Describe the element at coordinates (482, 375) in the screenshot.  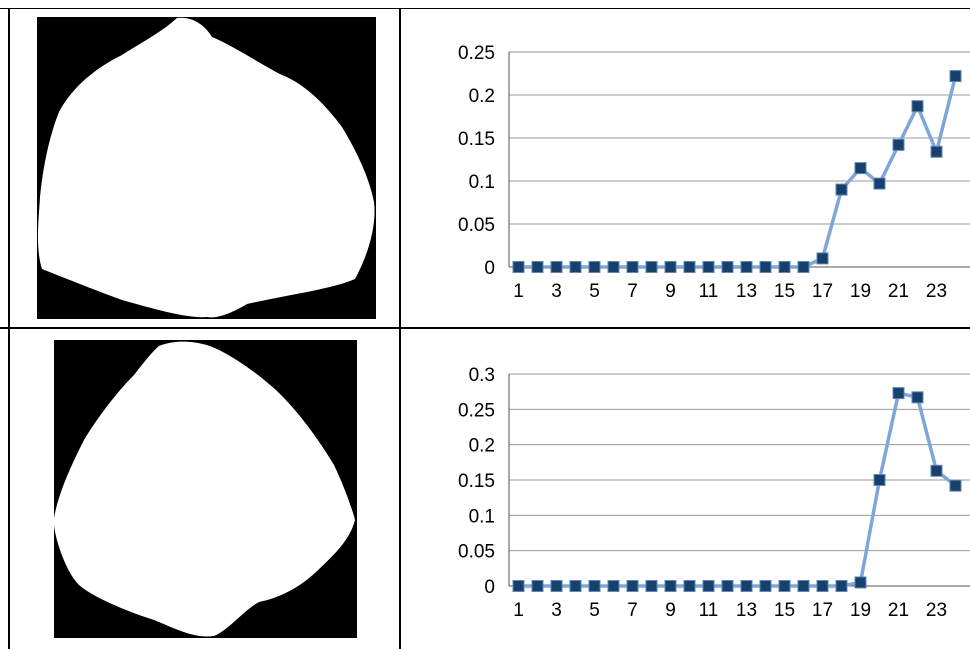
I see `y-tick-label: 0.3` at that location.